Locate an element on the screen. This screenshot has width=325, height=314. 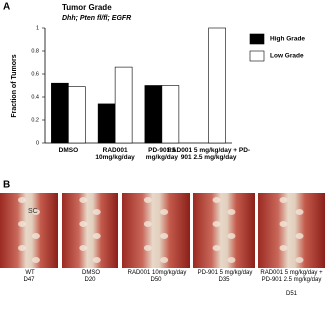
y-tick-label: 0.2 is located at coordinates (35, 120).